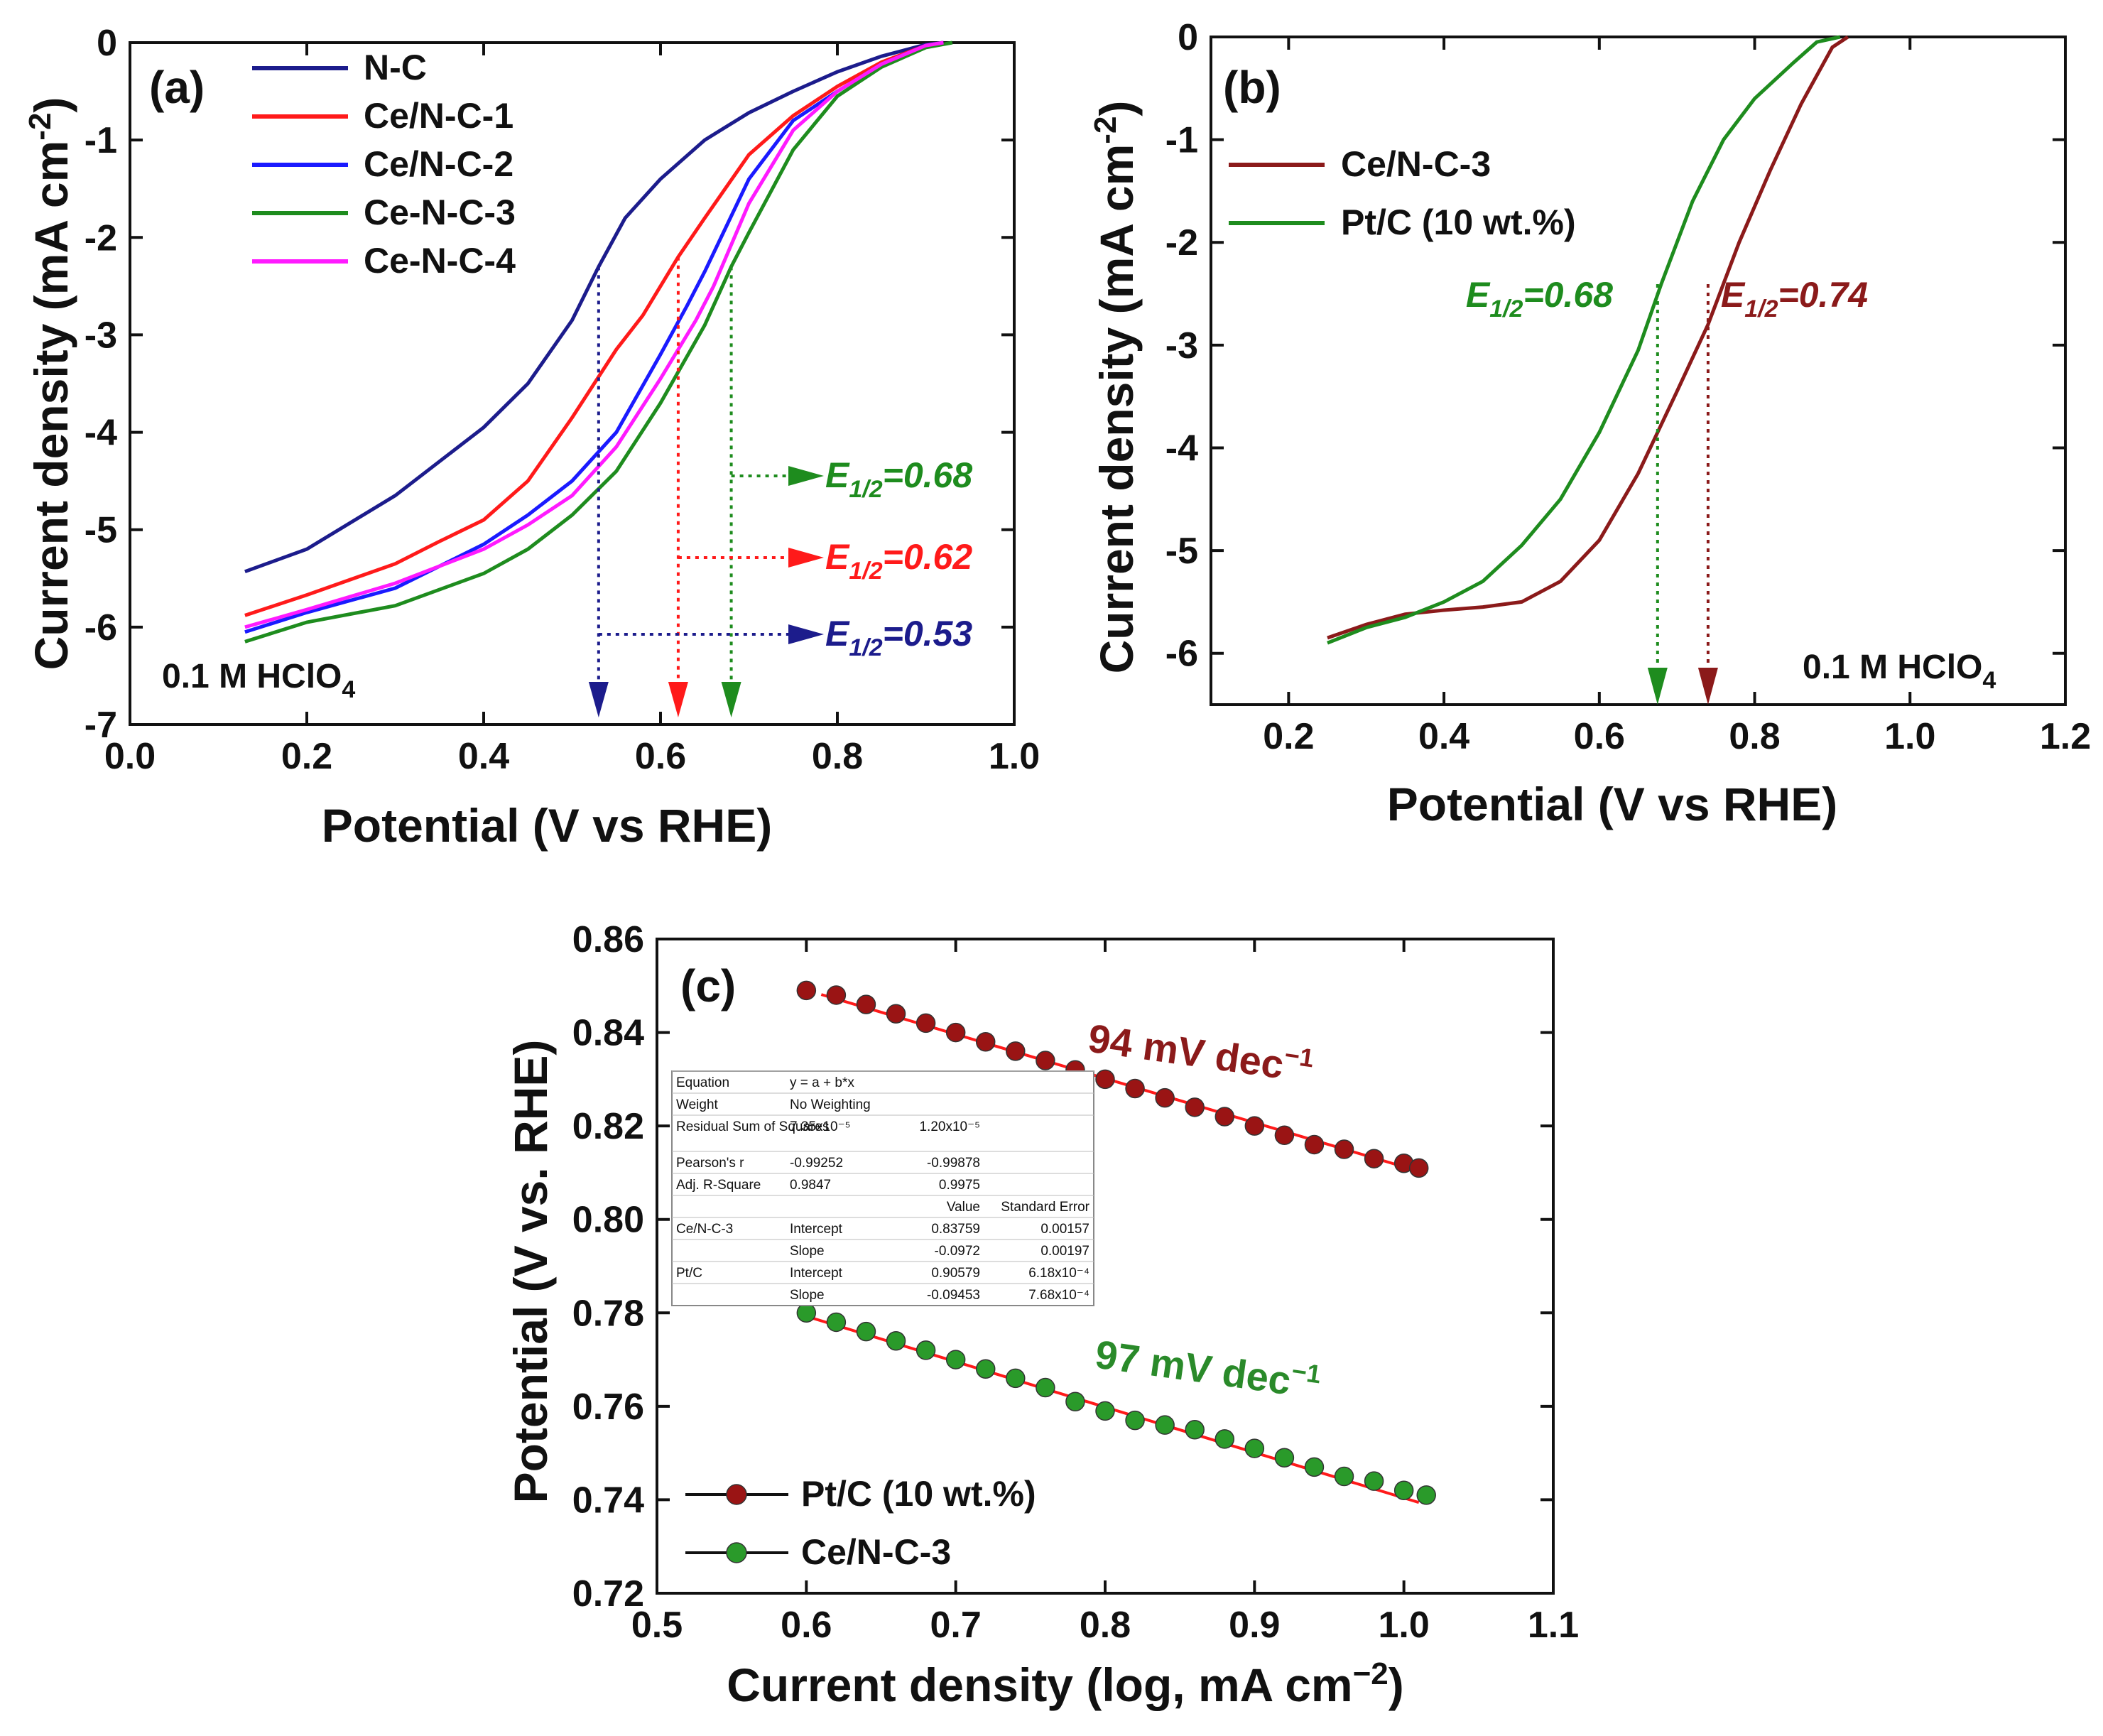 The image size is (2103, 1736). I want to click on panel-b-1-ytick-label: -6, so click(1181, 654).